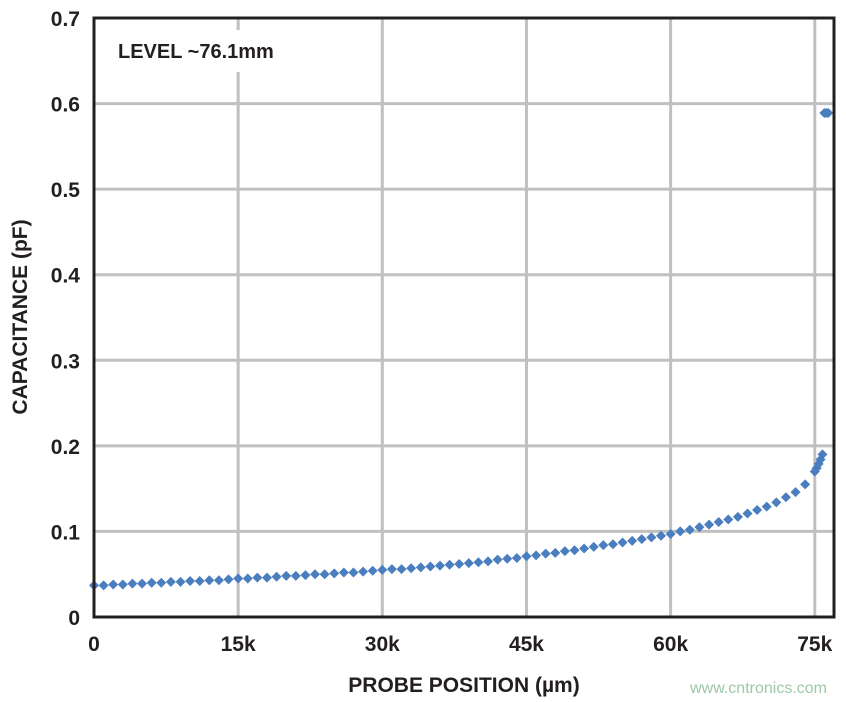 The image size is (846, 702). I want to click on x-tick-label: 60k, so click(670, 644).